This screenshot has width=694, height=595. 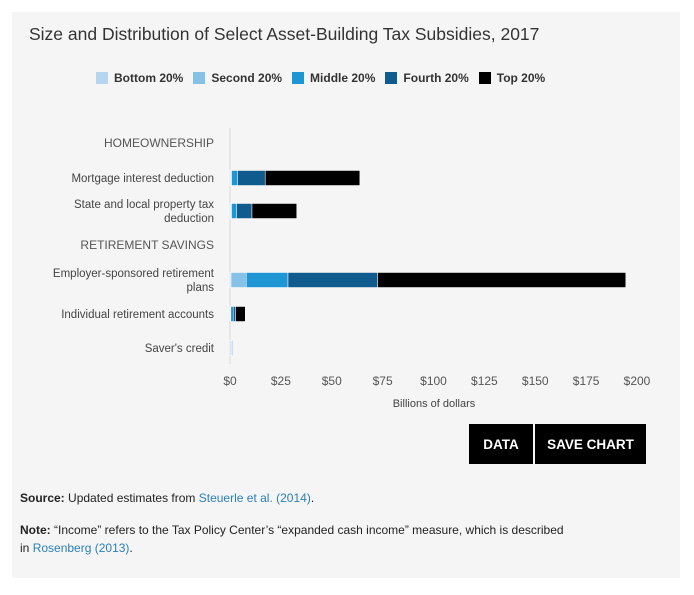 I want to click on legend-item-middle: Middle 20%, so click(x=333, y=78).